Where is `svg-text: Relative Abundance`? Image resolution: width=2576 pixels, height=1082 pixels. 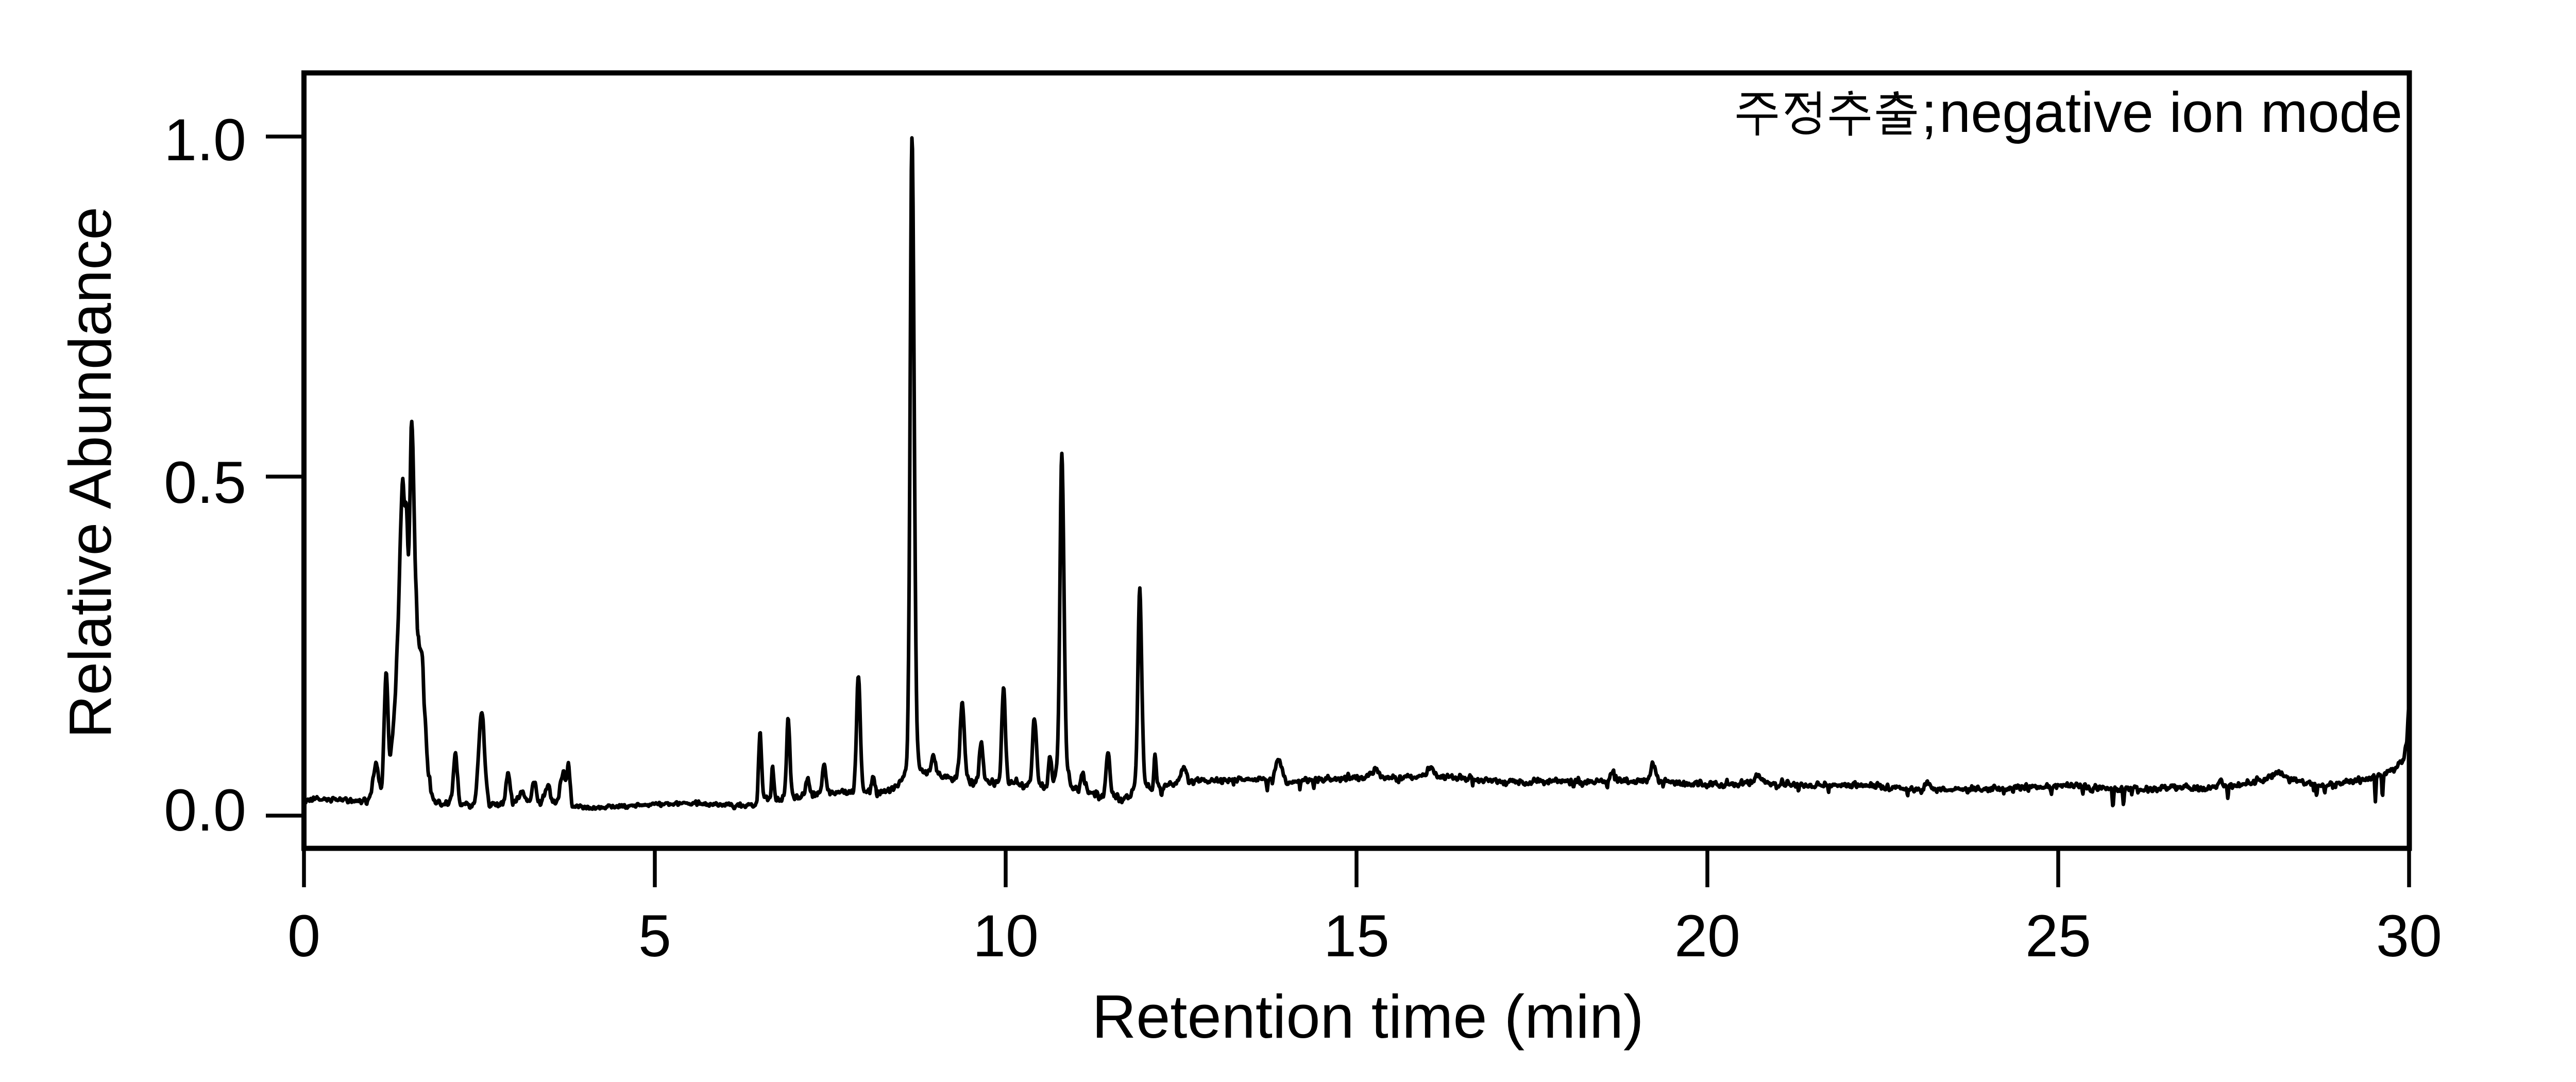
svg-text: Relative Abundance is located at coordinates (90, 472).